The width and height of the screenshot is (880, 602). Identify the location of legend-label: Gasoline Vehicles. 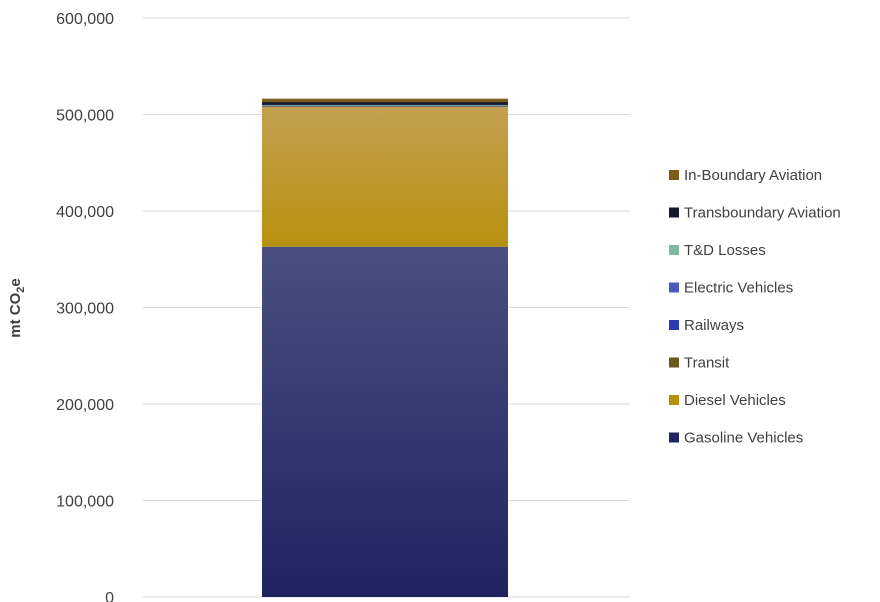
(743, 438).